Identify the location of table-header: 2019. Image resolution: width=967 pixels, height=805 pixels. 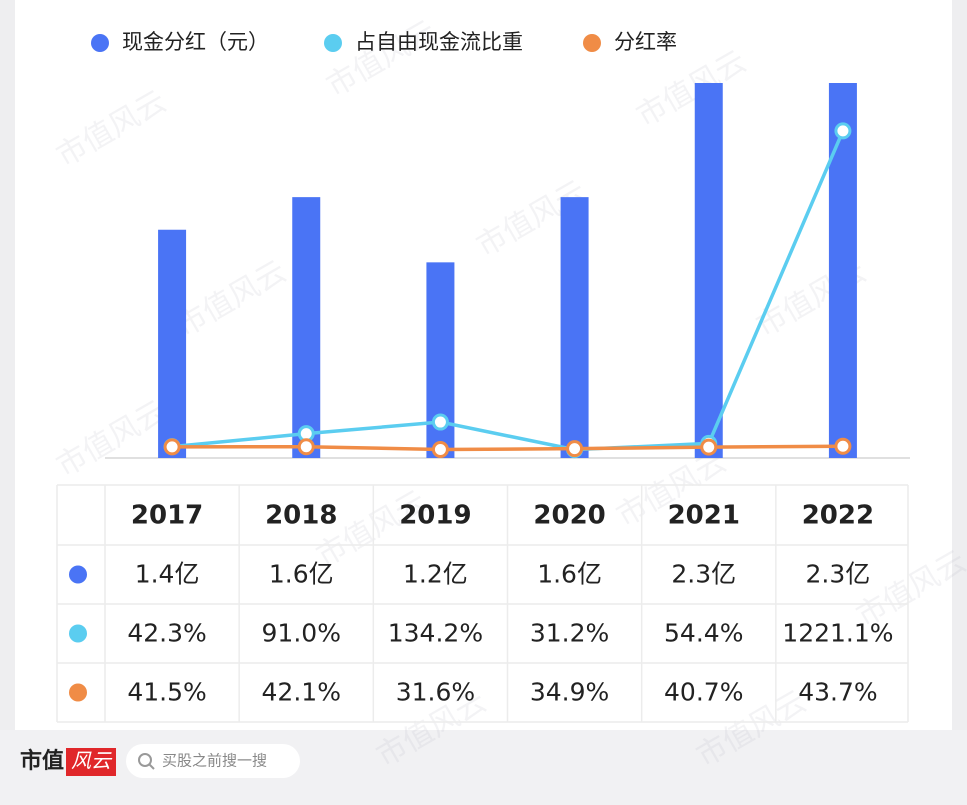
(435, 516).